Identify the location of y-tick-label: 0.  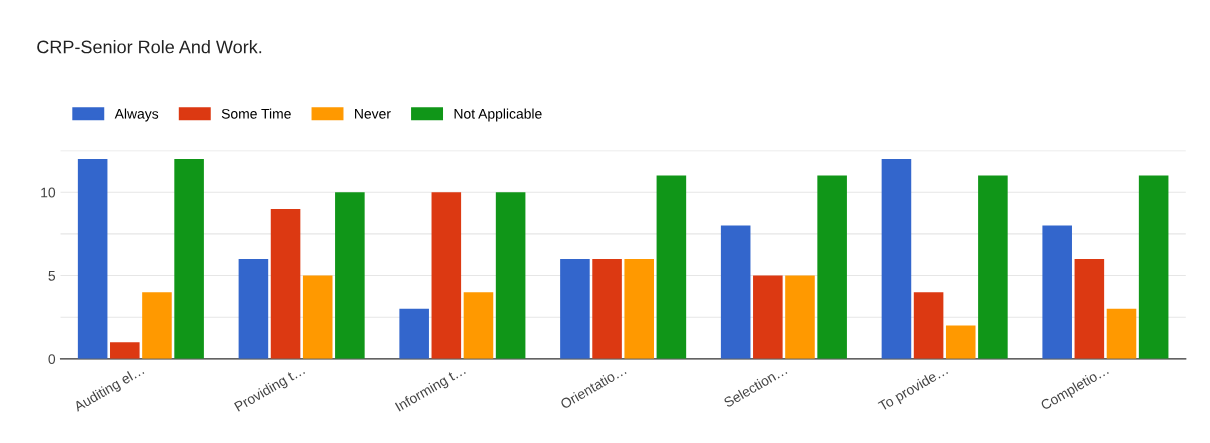
(52, 359).